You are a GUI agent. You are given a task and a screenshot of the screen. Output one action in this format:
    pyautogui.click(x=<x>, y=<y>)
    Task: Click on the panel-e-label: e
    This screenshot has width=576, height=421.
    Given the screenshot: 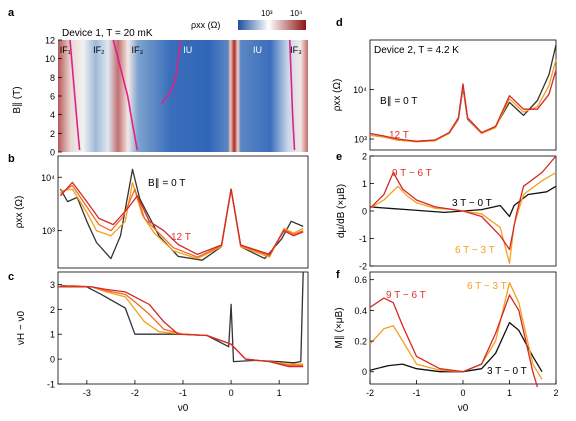 What is the action you would take?
    pyautogui.click(x=339, y=157)
    